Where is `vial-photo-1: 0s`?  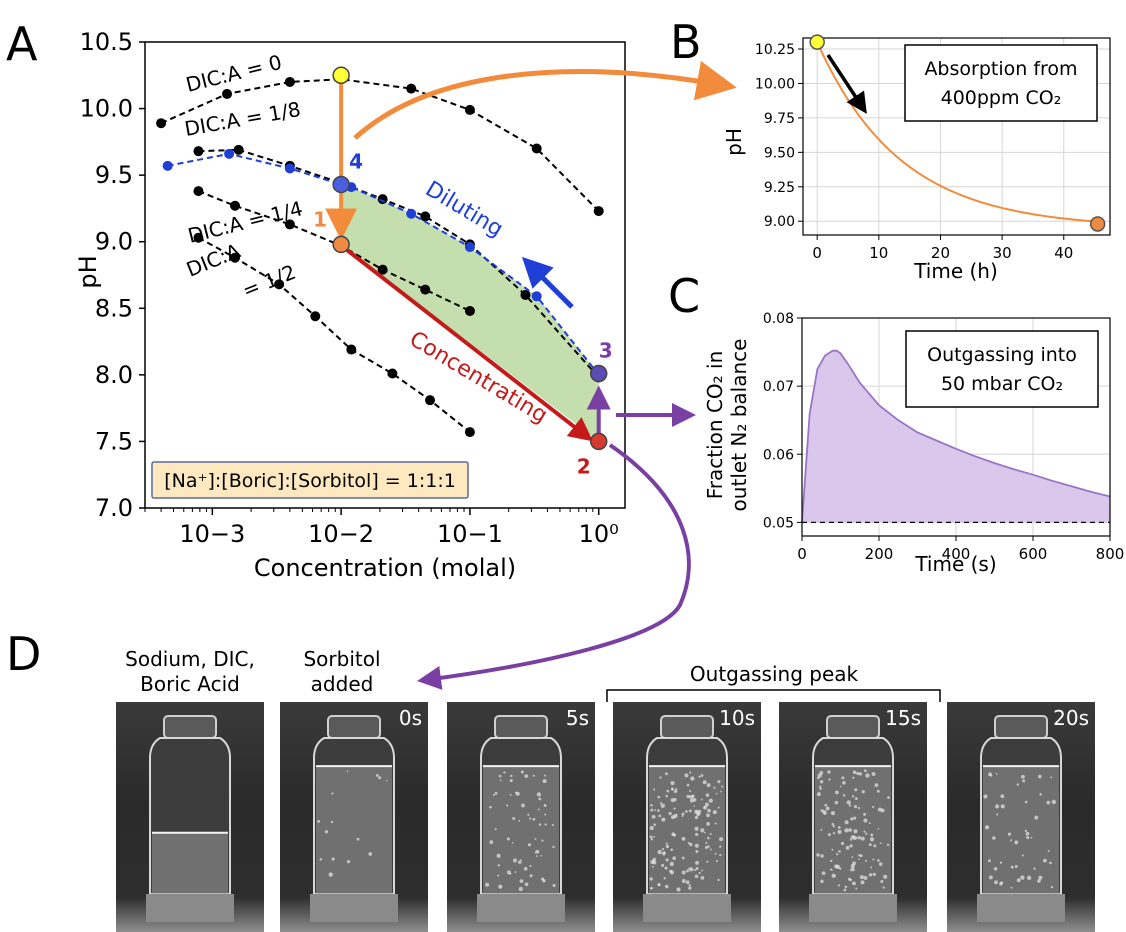
vial-photo-1: 0s is located at coordinates (354, 817).